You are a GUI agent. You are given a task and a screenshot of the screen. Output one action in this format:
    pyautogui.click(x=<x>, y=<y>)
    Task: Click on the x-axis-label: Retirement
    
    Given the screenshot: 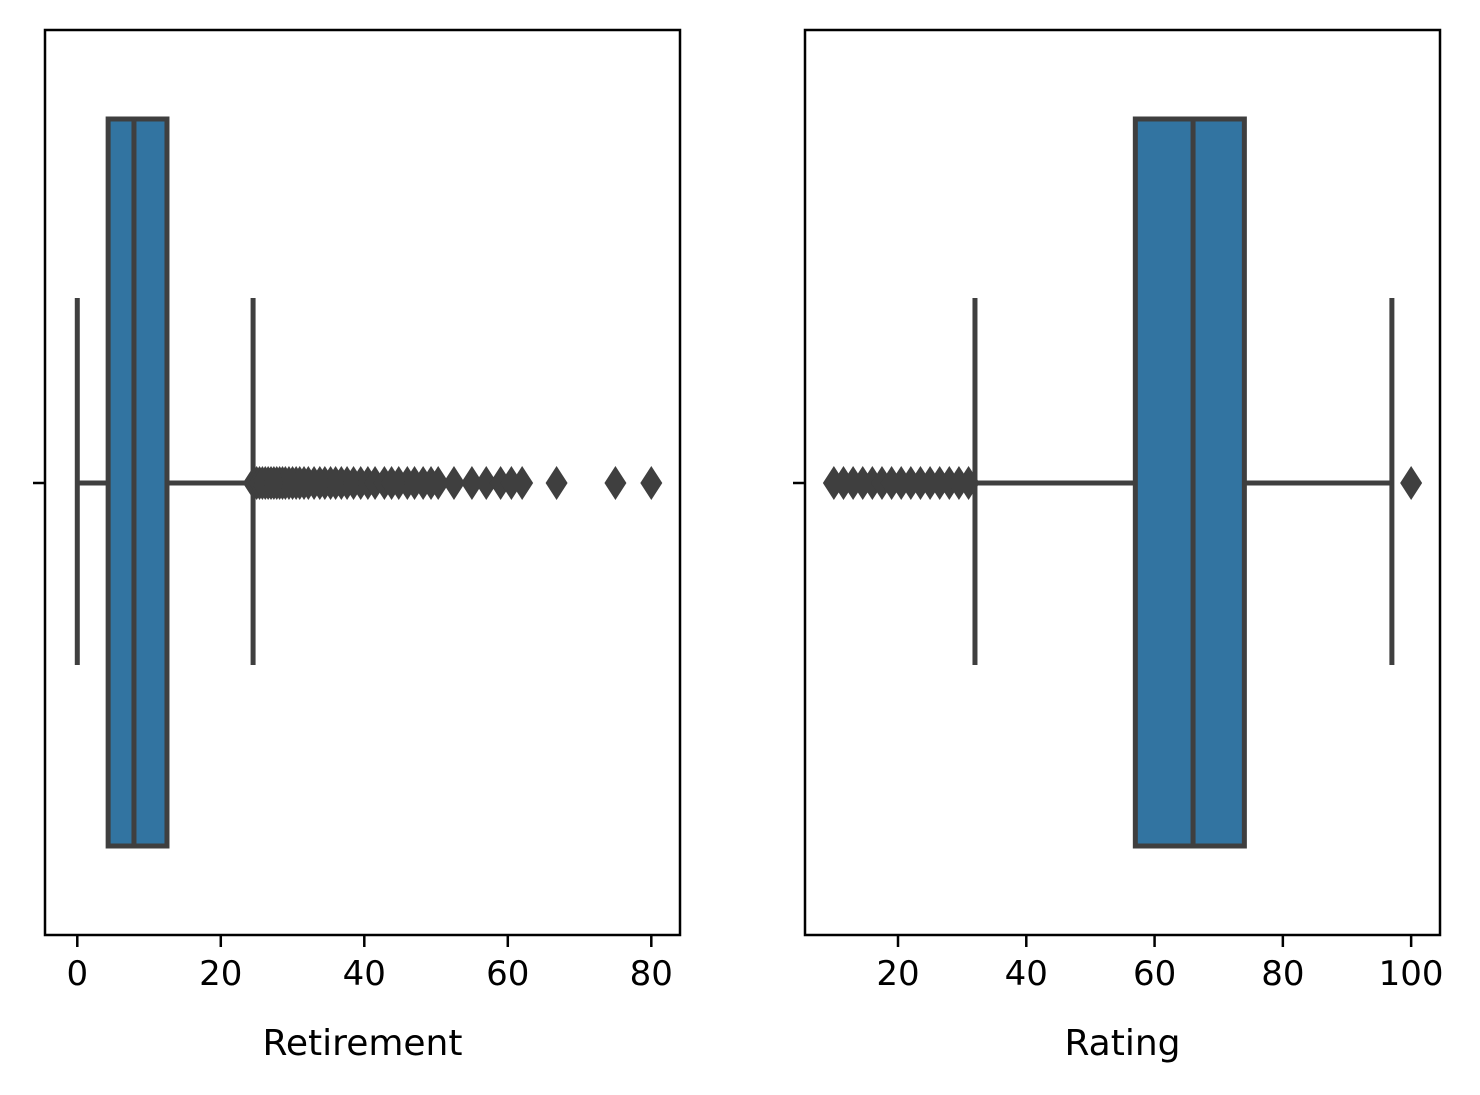 What is the action you would take?
    pyautogui.click(x=363, y=1043)
    